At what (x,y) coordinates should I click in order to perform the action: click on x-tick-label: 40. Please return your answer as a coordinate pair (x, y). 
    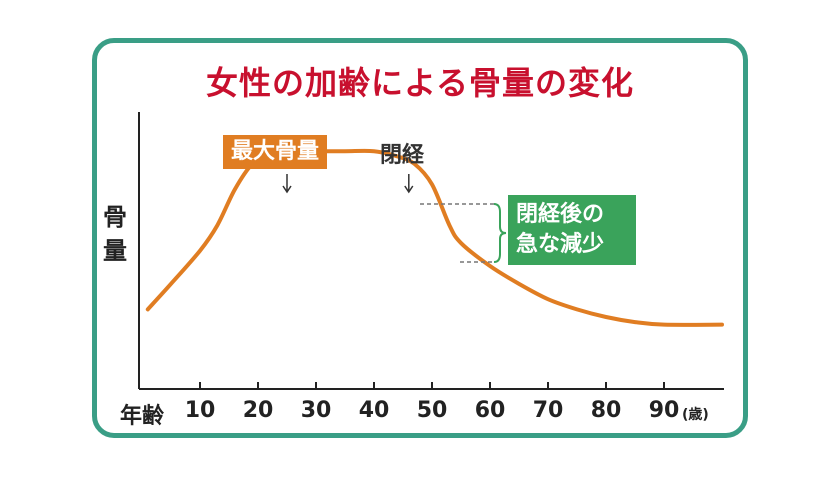
    Looking at the image, I should click on (374, 410).